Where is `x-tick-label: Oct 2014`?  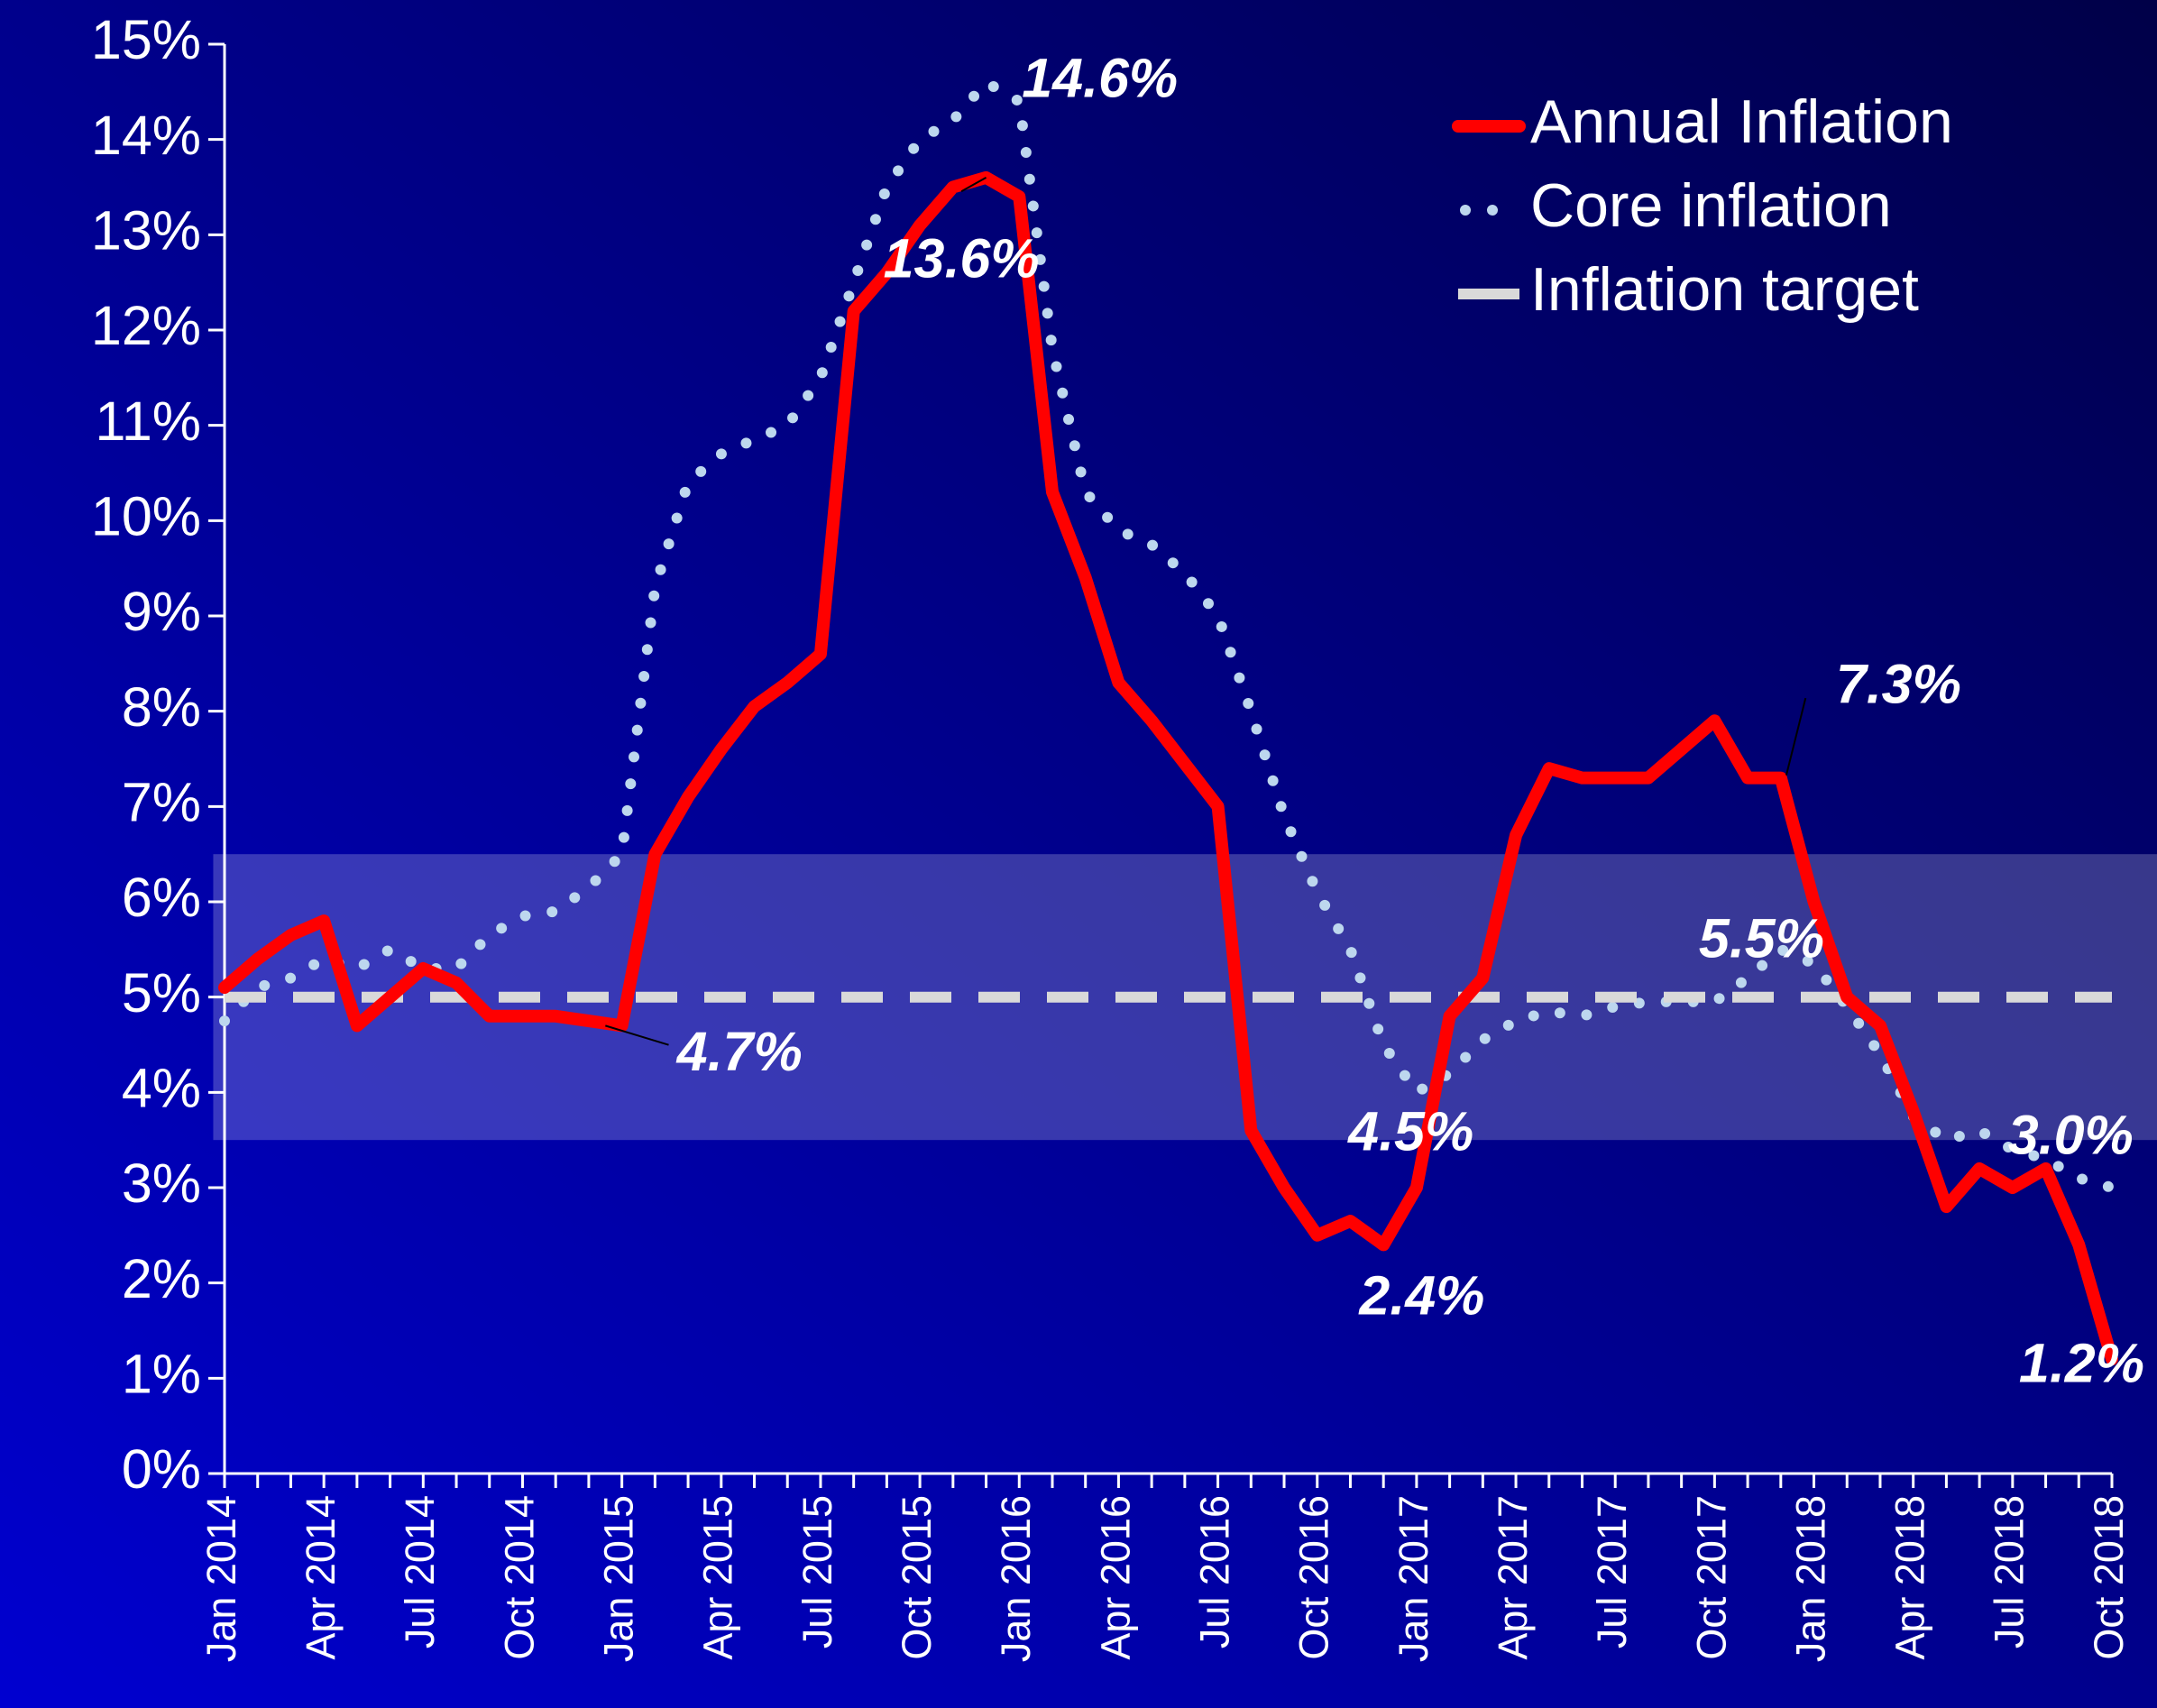 x-tick-label: Oct 2014 is located at coordinates (519, 1577).